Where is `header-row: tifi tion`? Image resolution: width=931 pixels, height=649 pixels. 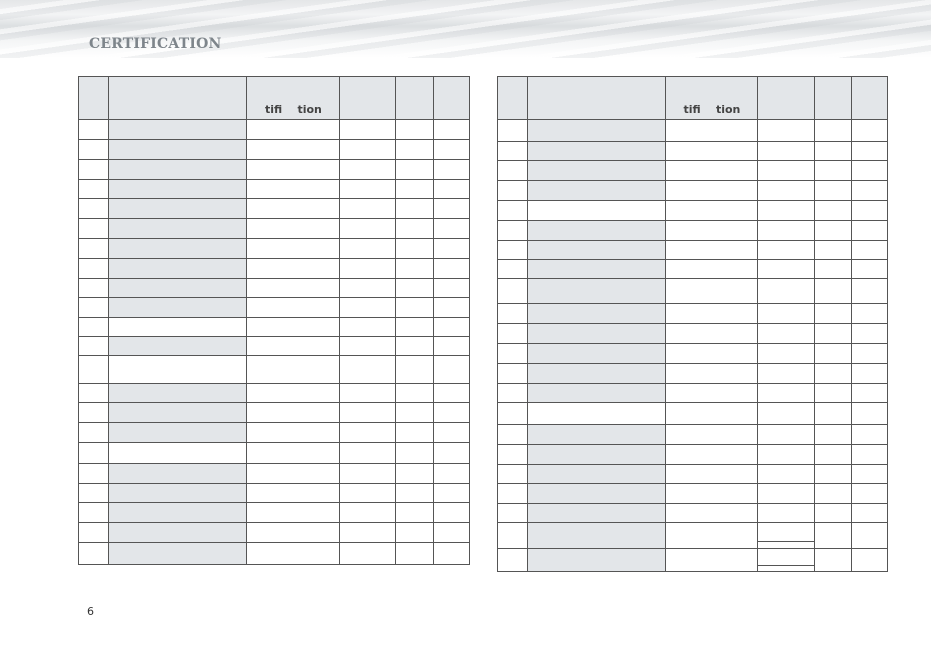
header-row: tifi tion is located at coordinates (692, 98).